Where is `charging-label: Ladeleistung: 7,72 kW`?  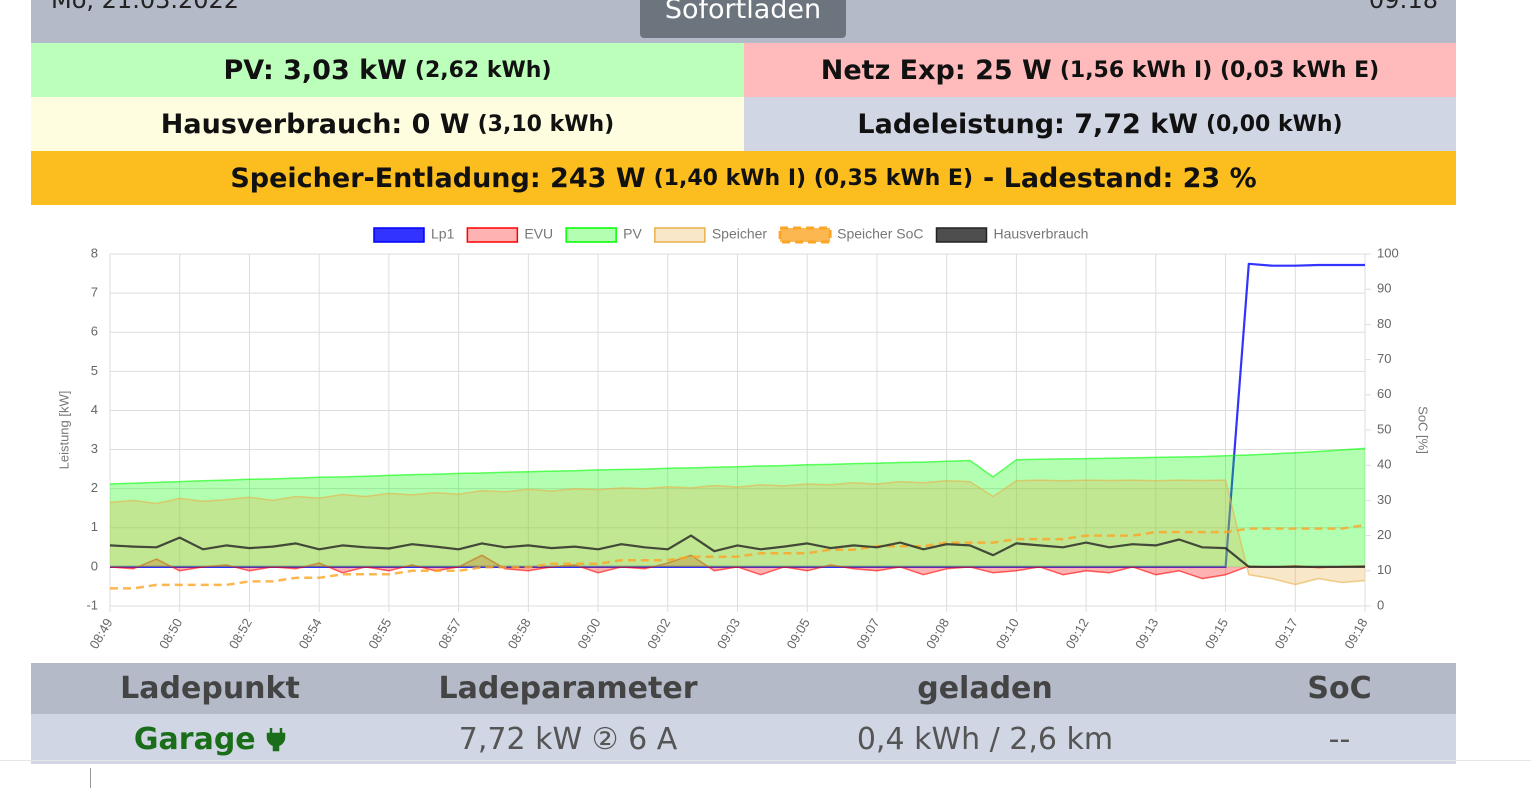 charging-label: Ladeleistung: 7,72 kW is located at coordinates (1027, 124).